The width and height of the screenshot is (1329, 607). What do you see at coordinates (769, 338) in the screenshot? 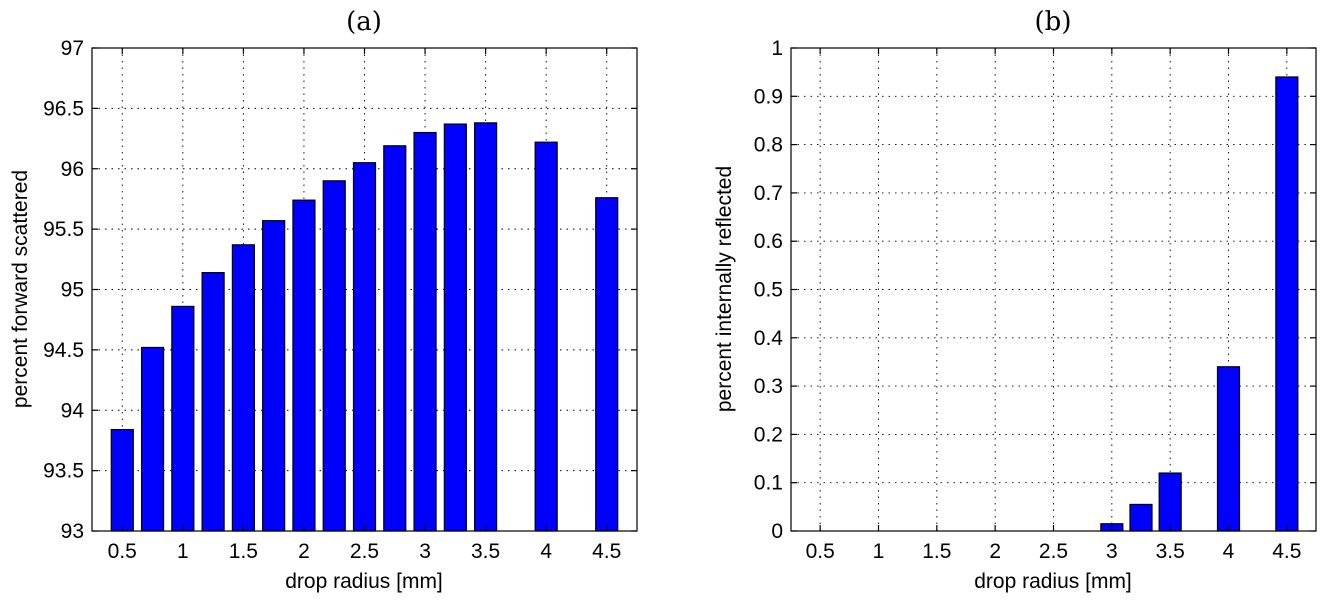
I see `chart-b-ytick-label: 0.4` at bounding box center [769, 338].